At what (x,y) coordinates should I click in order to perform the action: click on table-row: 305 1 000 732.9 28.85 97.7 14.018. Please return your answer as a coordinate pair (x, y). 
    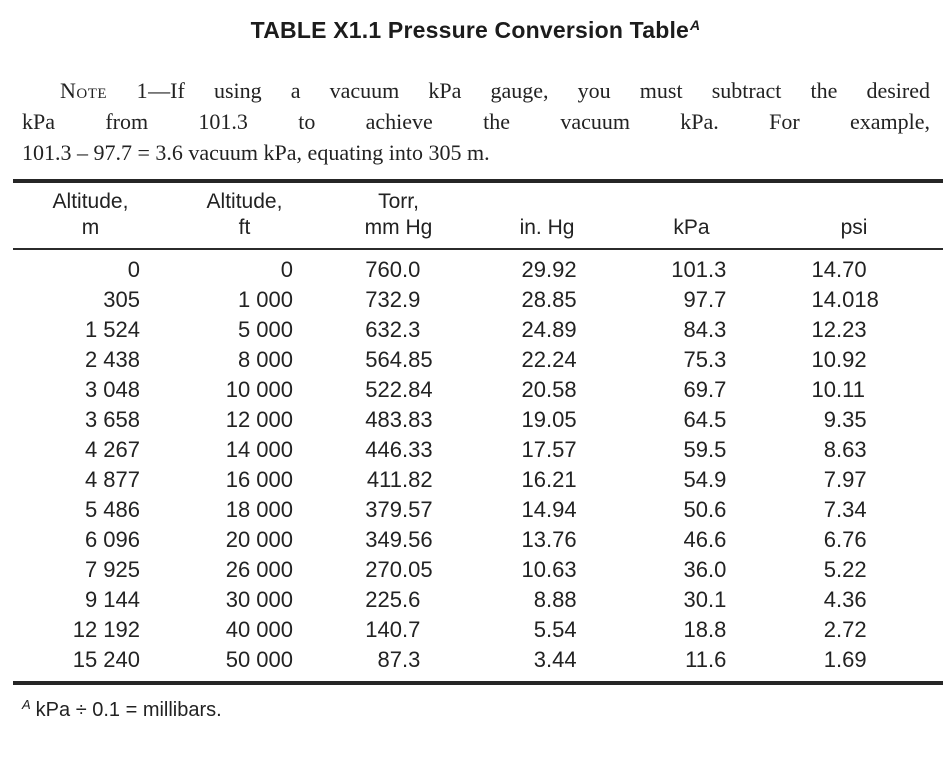
    Looking at the image, I should click on (478, 300).